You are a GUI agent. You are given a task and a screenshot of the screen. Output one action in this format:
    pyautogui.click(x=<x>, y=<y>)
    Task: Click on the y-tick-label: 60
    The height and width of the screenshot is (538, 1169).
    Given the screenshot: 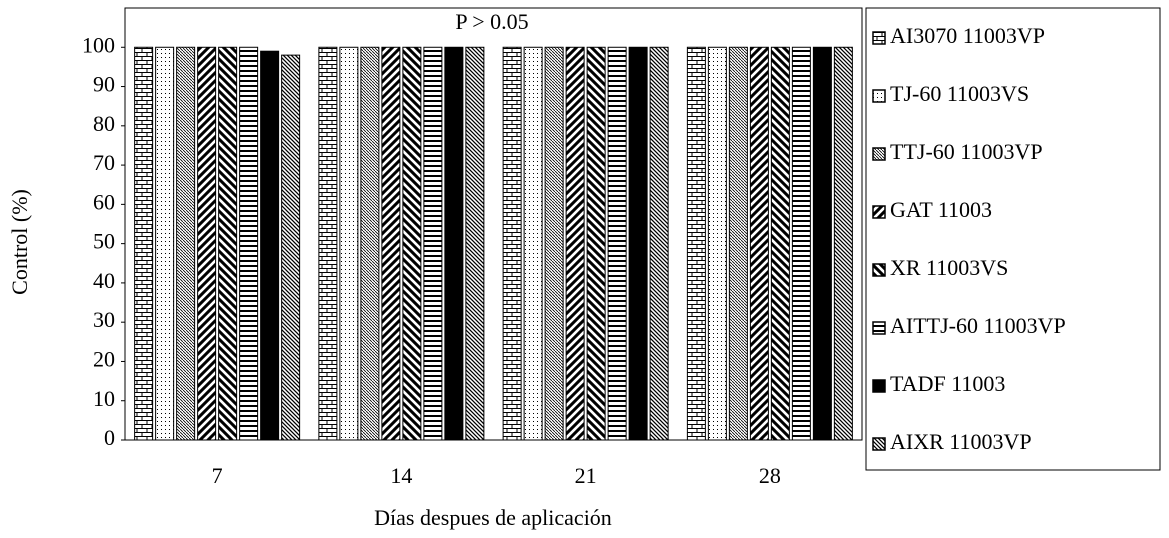 What is the action you would take?
    pyautogui.click(x=104, y=201)
    